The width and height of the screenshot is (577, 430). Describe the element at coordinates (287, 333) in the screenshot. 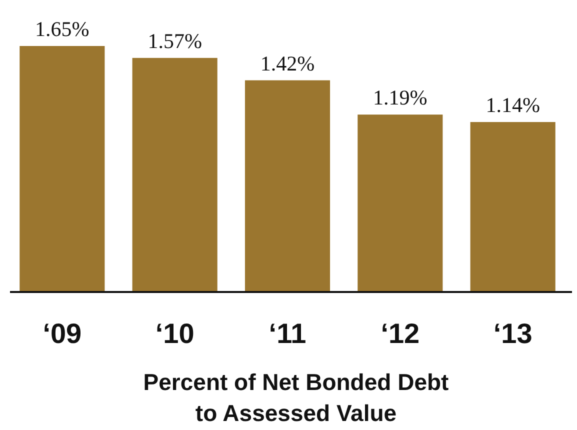

I see `x-tick-label: ‘11` at that location.